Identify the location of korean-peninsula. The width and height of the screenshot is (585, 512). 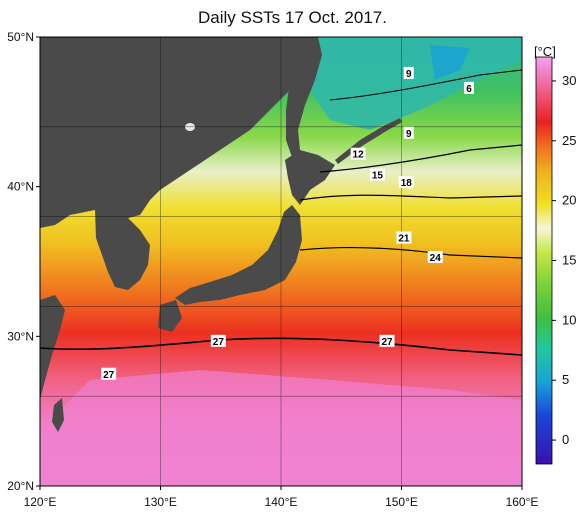
(122, 250).